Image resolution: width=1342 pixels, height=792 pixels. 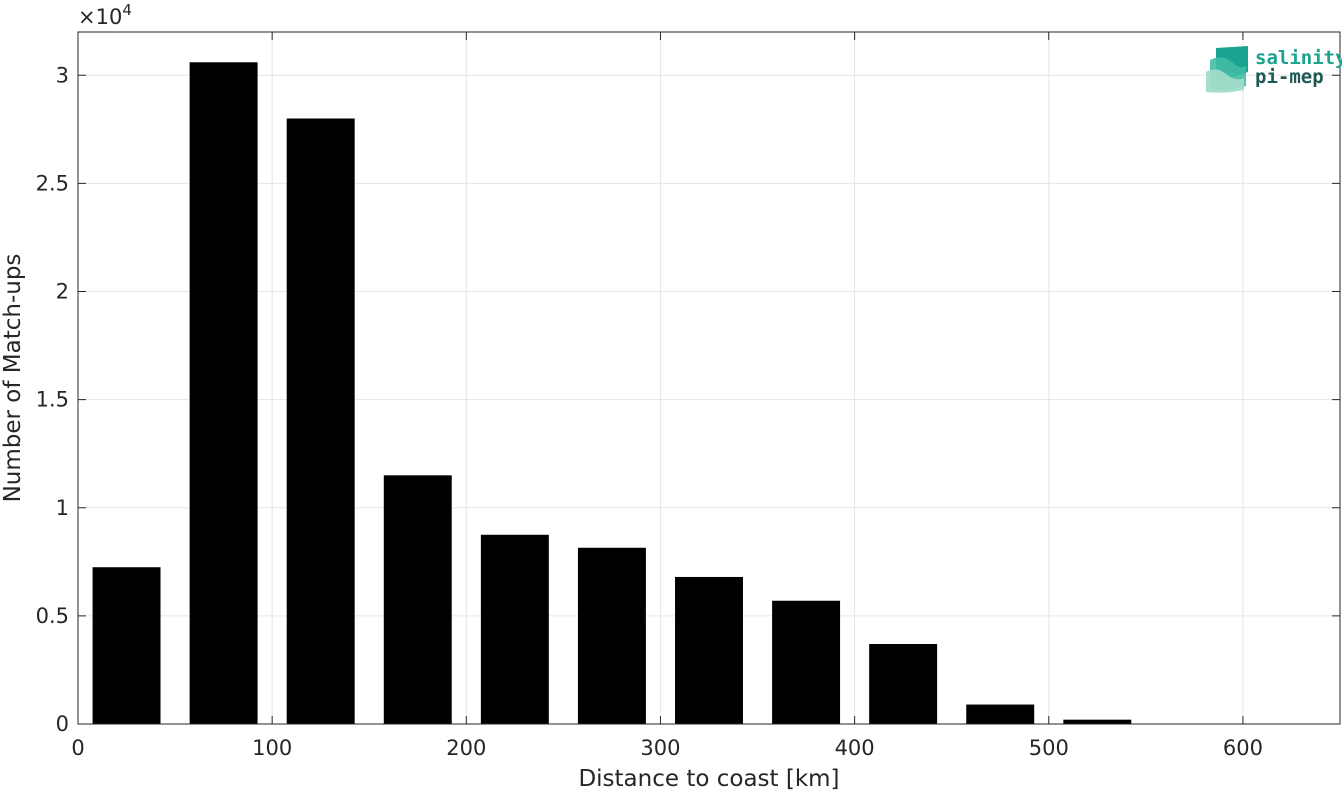 I want to click on y-tick-labels: 0 0.5 1 1.5 2 2.5 3, so click(x=52, y=399).